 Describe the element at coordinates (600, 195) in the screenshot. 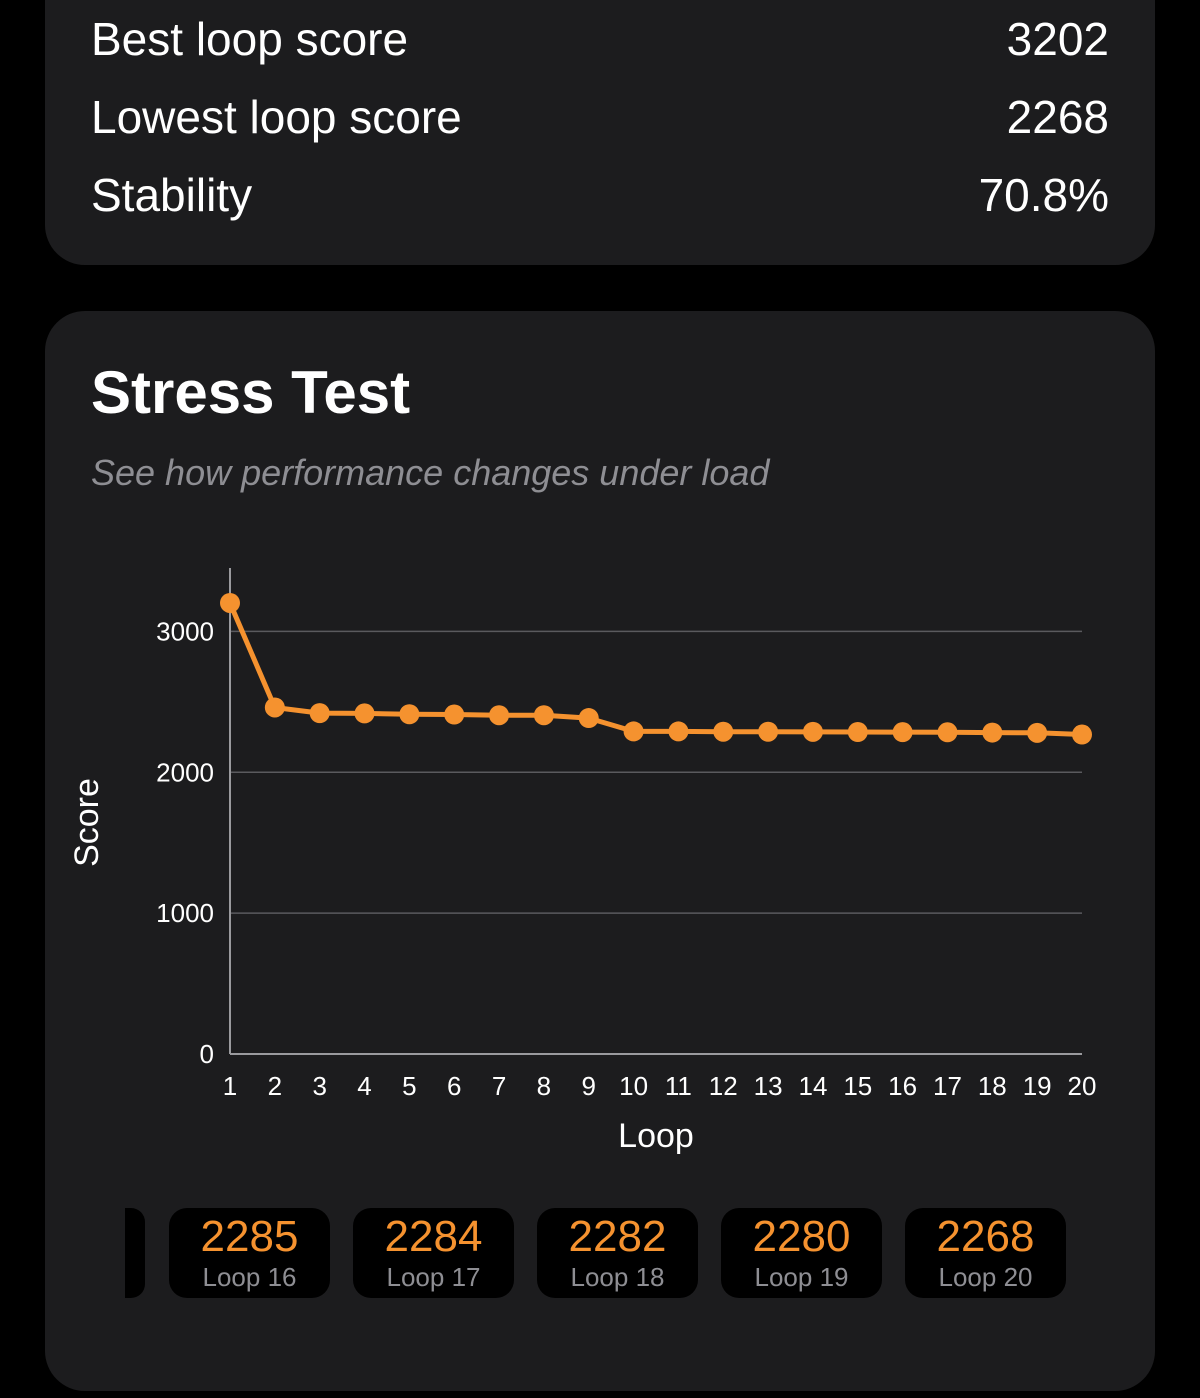

I see `stat-row-stability: Stability 70.8%` at that location.